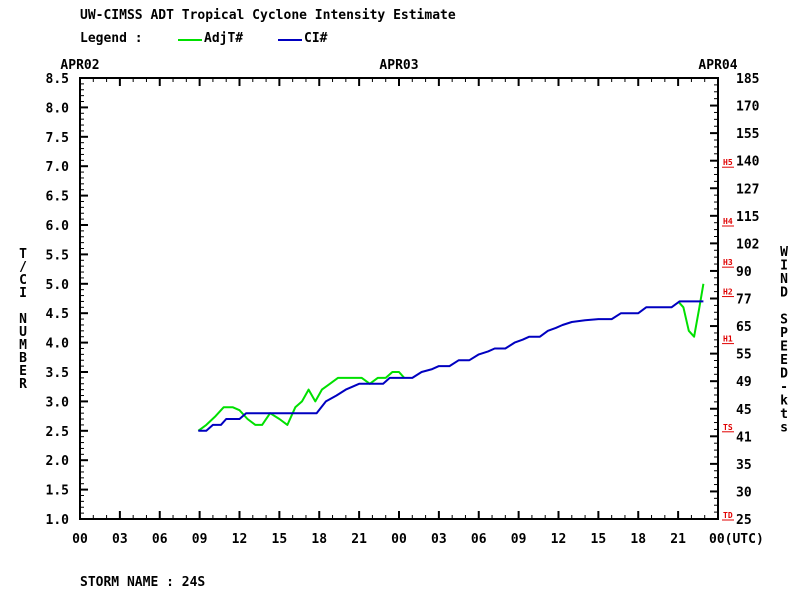 The image size is (800, 600). Describe the element at coordinates (728, 339) in the screenshot. I see `category-label: H1` at that location.